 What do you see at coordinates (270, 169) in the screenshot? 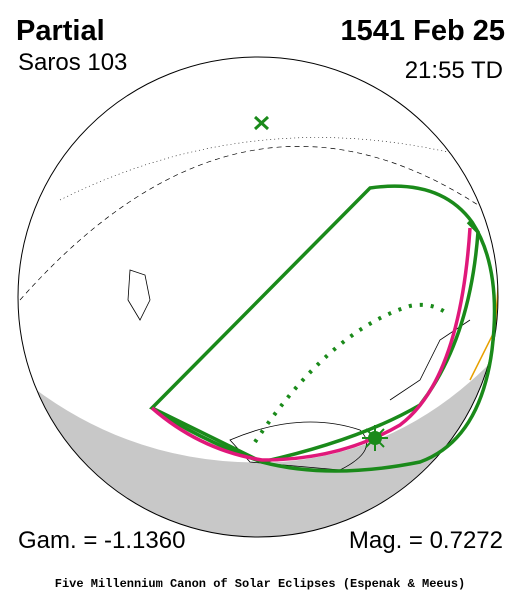
I see `equator` at bounding box center [270, 169].